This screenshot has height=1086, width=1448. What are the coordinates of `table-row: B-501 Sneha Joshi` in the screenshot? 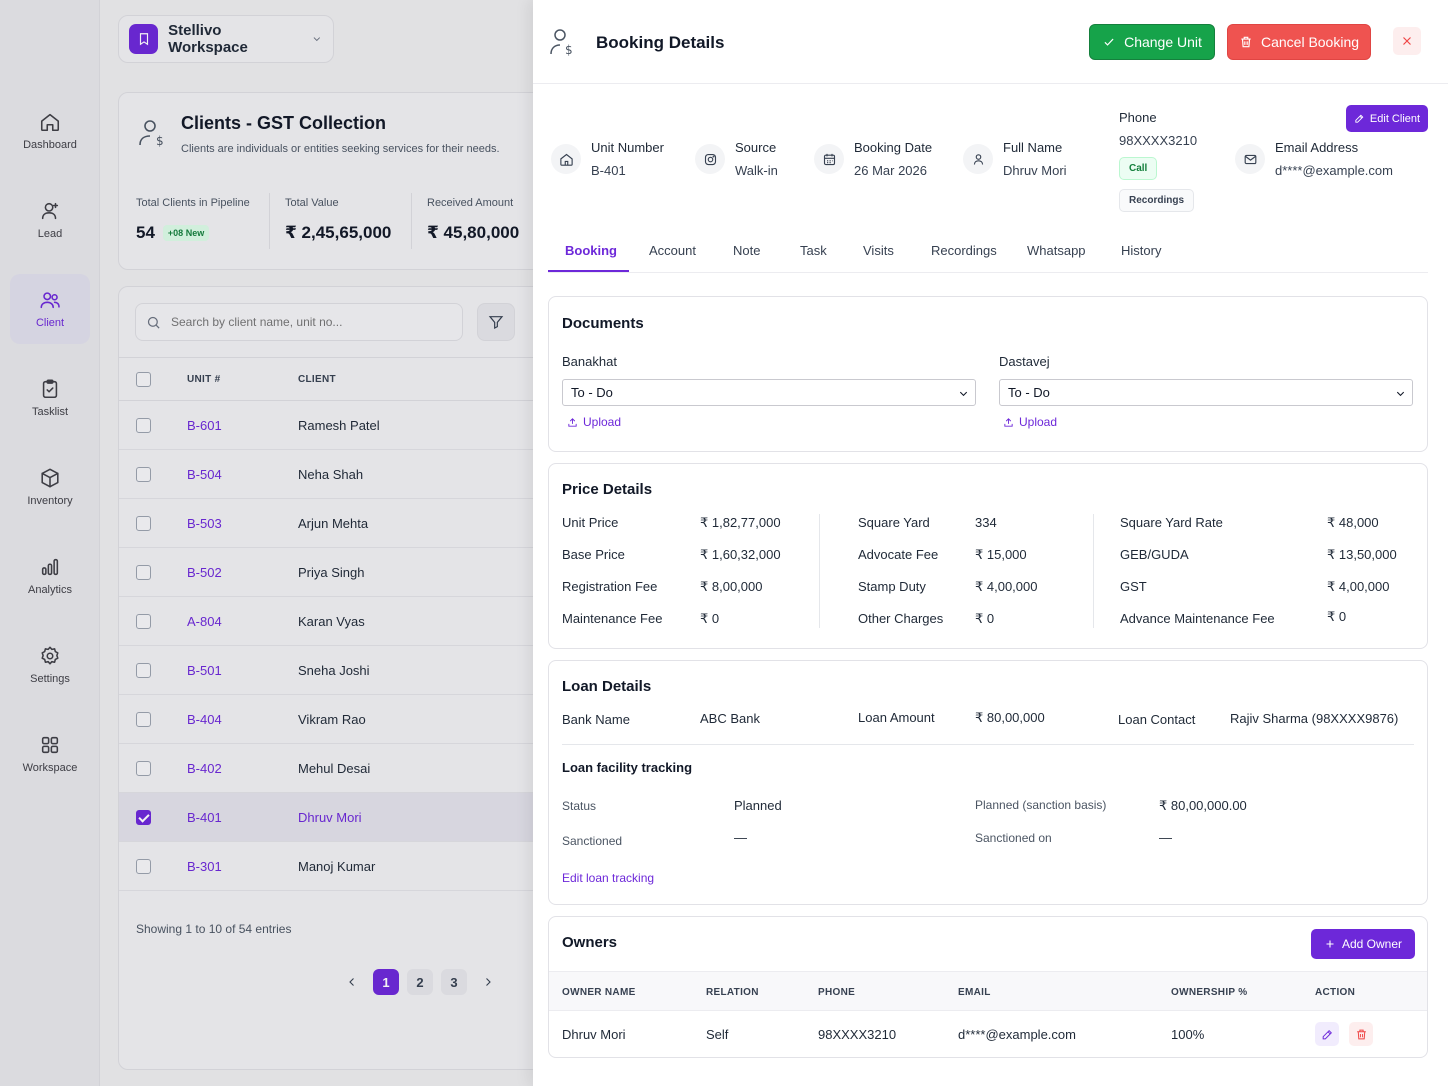 It's located at (333, 670).